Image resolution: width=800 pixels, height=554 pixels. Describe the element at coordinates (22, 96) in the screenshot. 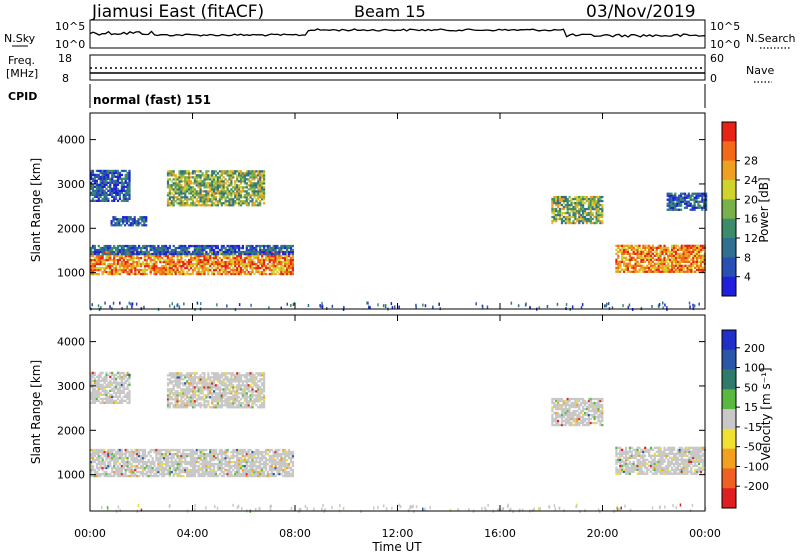

I see `cpid-label: CPID` at that location.